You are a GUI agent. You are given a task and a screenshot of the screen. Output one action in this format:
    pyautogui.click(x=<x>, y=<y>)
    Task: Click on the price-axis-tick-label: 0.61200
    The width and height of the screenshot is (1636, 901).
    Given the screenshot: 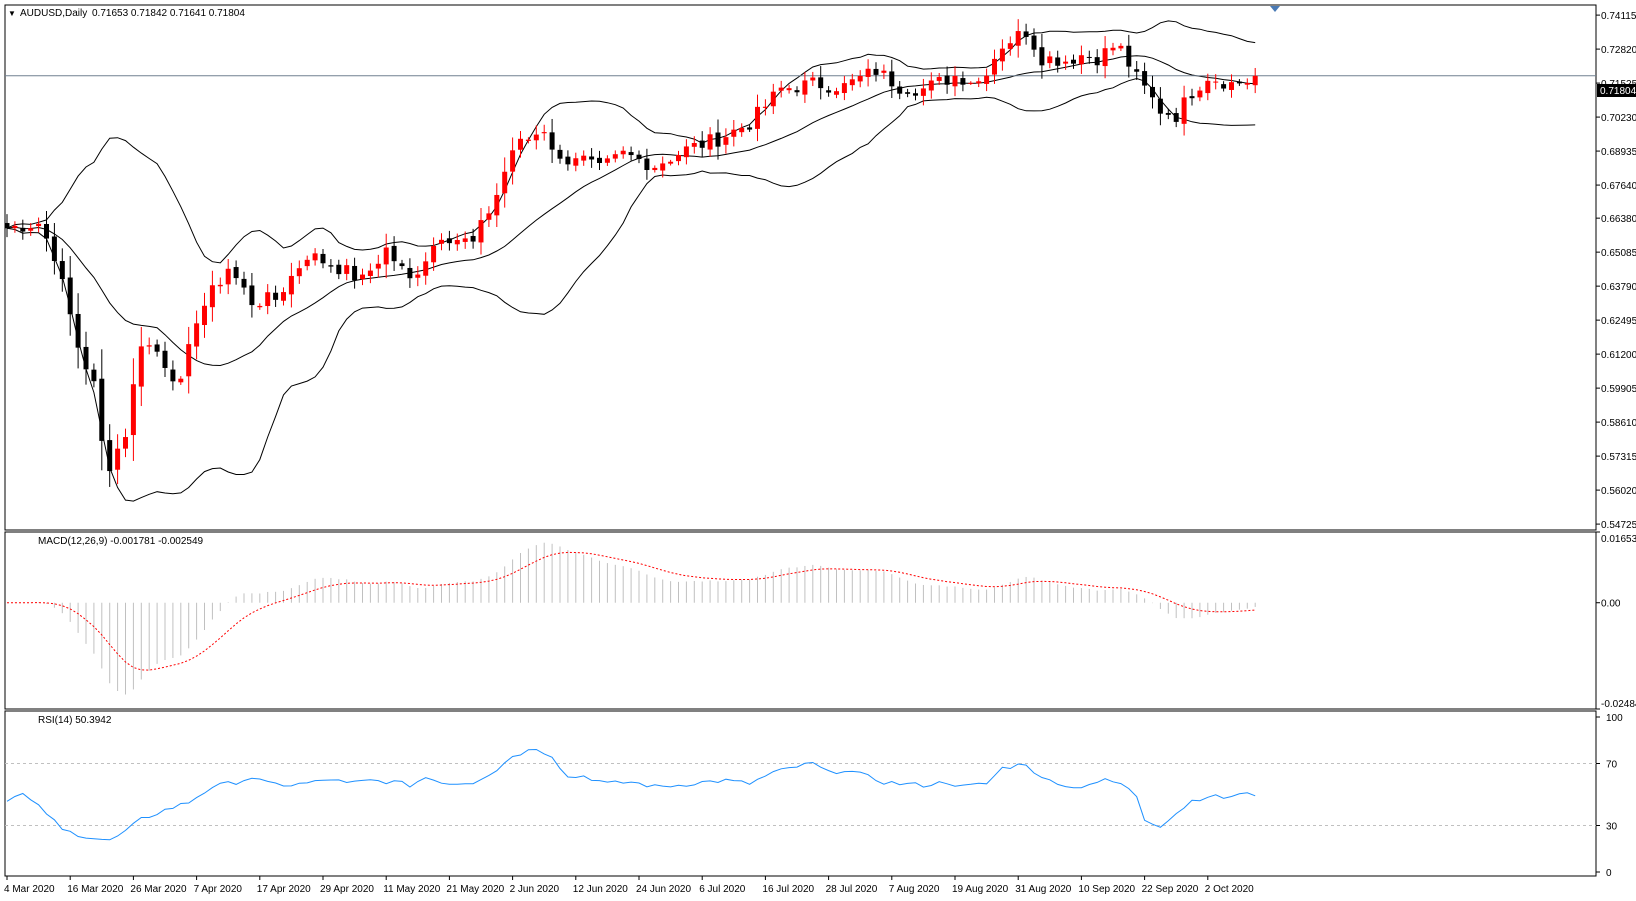 What is the action you would take?
    pyautogui.click(x=1618, y=355)
    